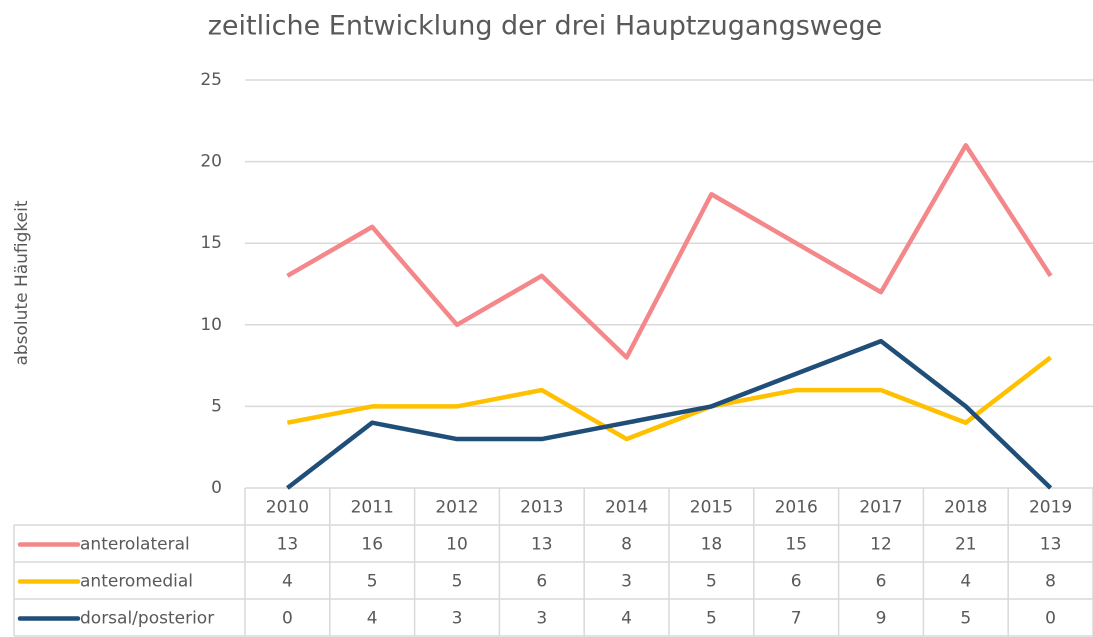 This screenshot has height=637, width=1093. What do you see at coordinates (136, 582) in the screenshot?
I see `legend-label: anteromedial` at bounding box center [136, 582].